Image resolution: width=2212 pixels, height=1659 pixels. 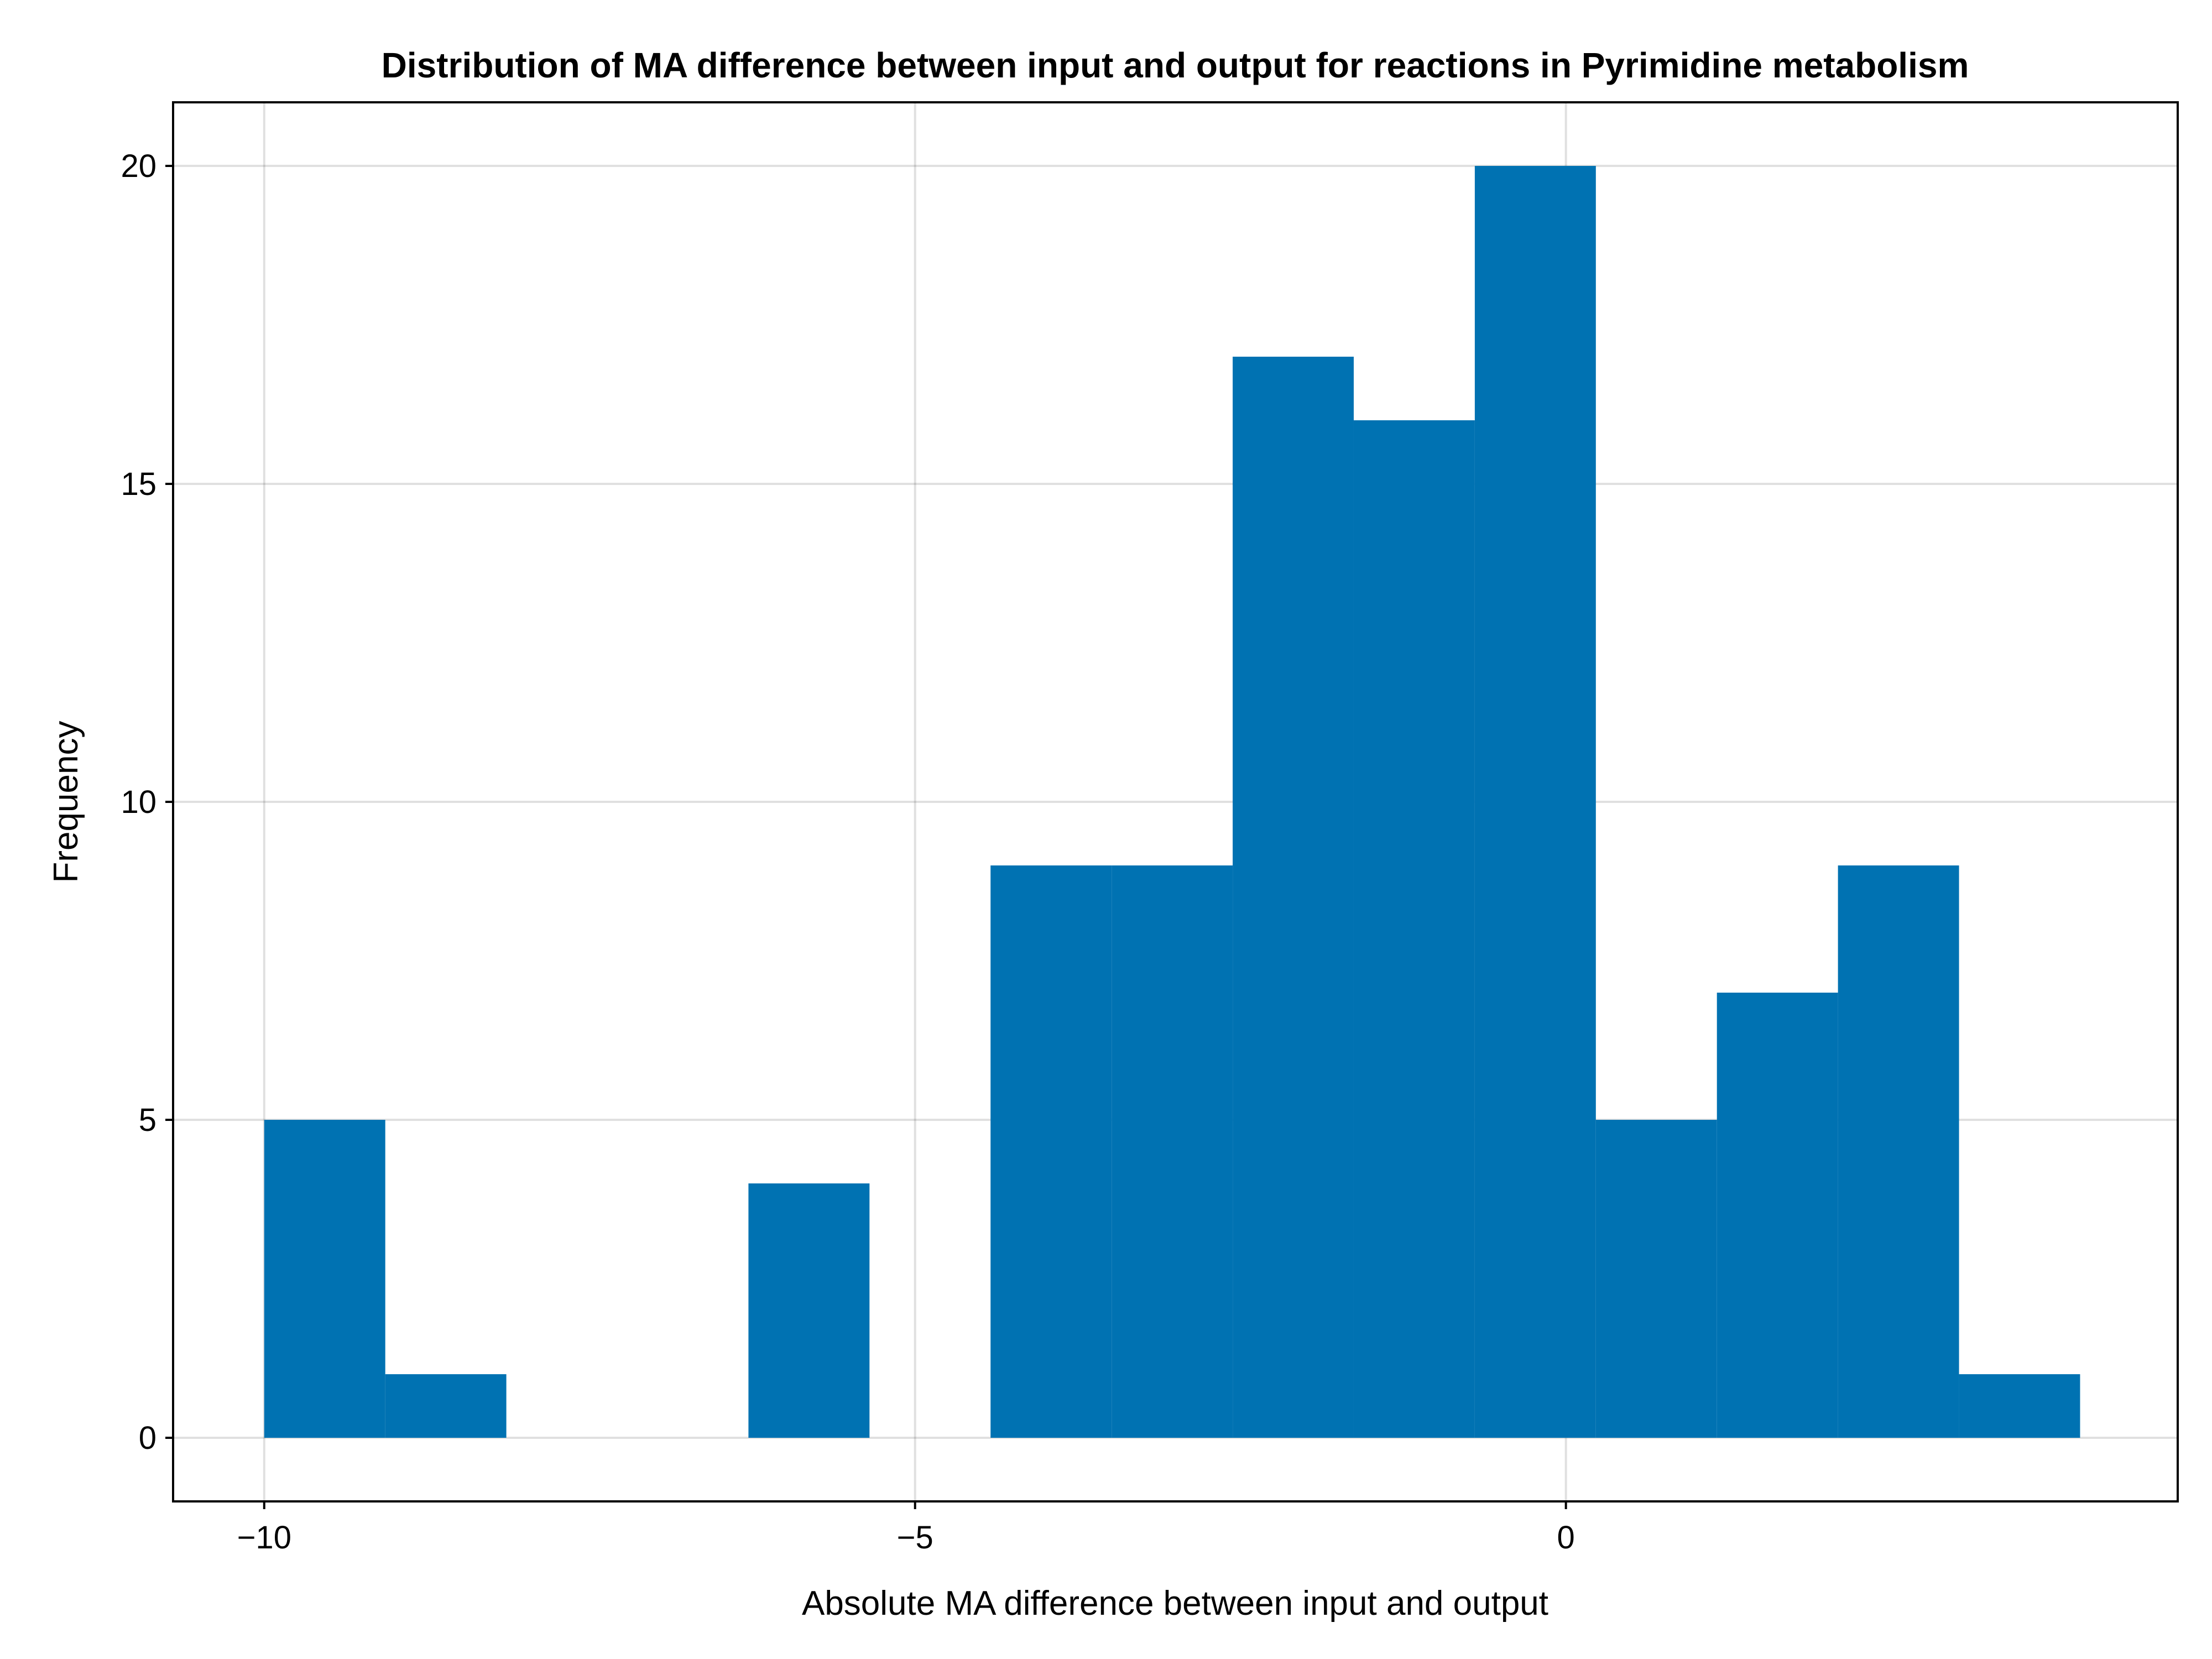 I want to click on x-tick-label: −10, so click(x=264, y=1538).